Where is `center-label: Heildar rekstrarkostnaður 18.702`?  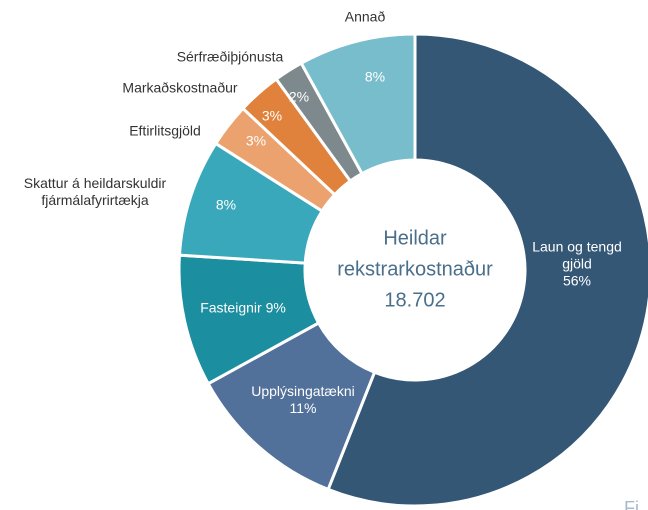
center-label: Heildar rekstrarkostnaður 18.702 is located at coordinates (415, 270).